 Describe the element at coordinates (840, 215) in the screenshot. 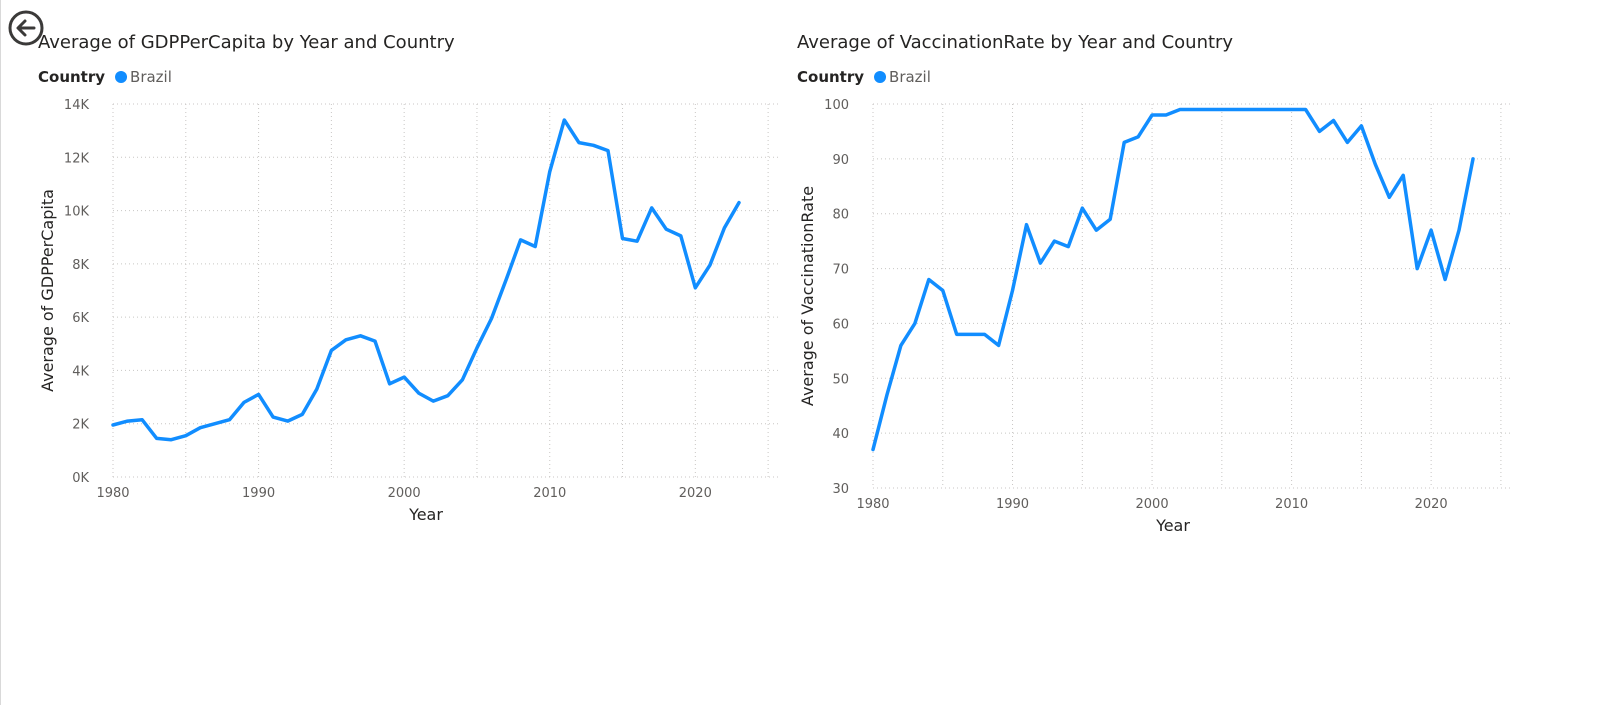

I see `y-tick-label: 80` at that location.